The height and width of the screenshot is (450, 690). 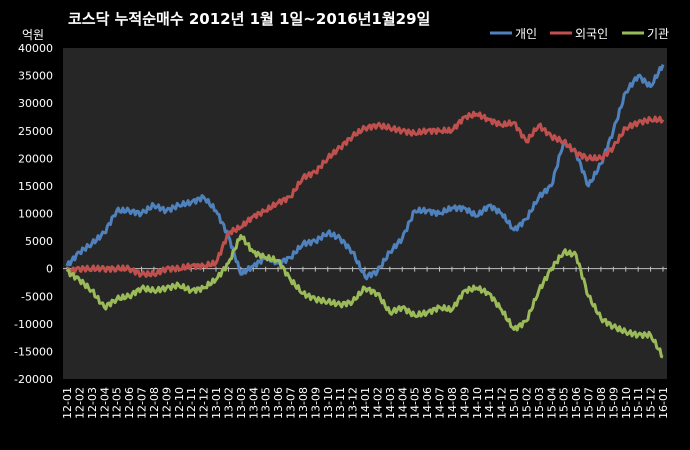 I want to click on x-tick-label: 12-08, so click(x=154, y=403).